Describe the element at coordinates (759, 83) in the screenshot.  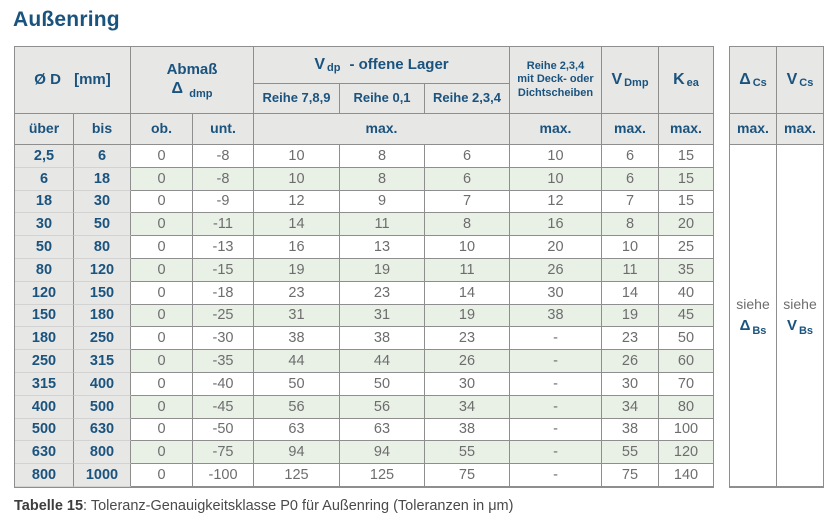
I see `dcs-subscript: Cs` at that location.